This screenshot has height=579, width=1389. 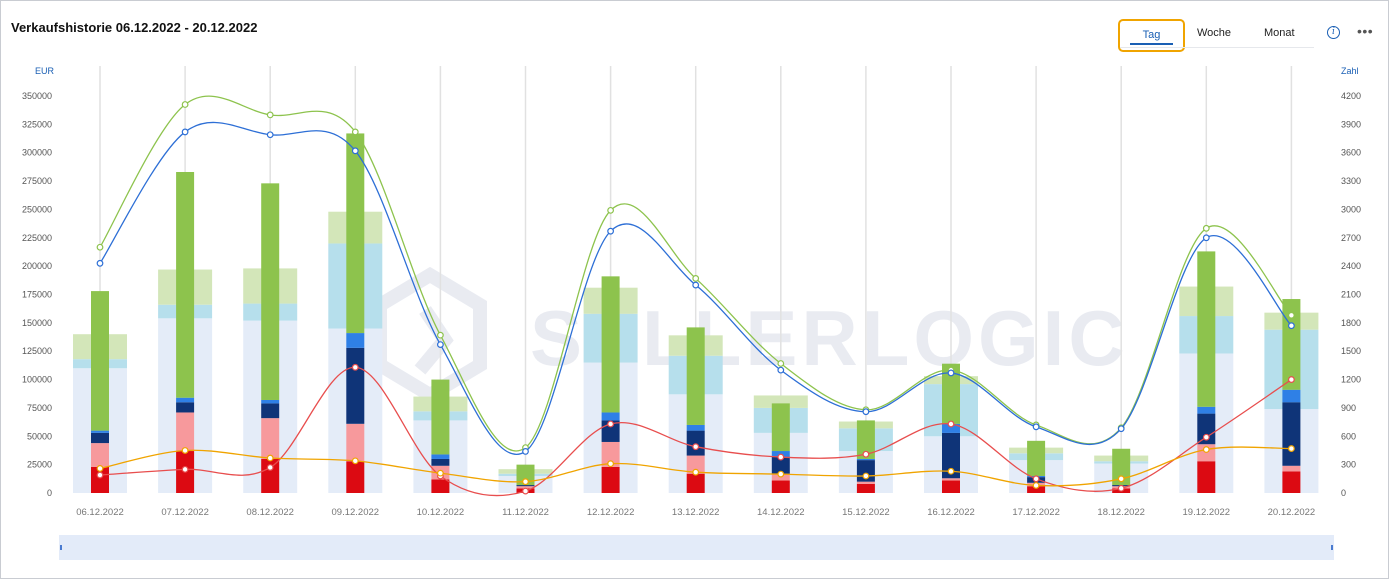 I want to click on tab-day: Tag, so click(x=1151, y=35).